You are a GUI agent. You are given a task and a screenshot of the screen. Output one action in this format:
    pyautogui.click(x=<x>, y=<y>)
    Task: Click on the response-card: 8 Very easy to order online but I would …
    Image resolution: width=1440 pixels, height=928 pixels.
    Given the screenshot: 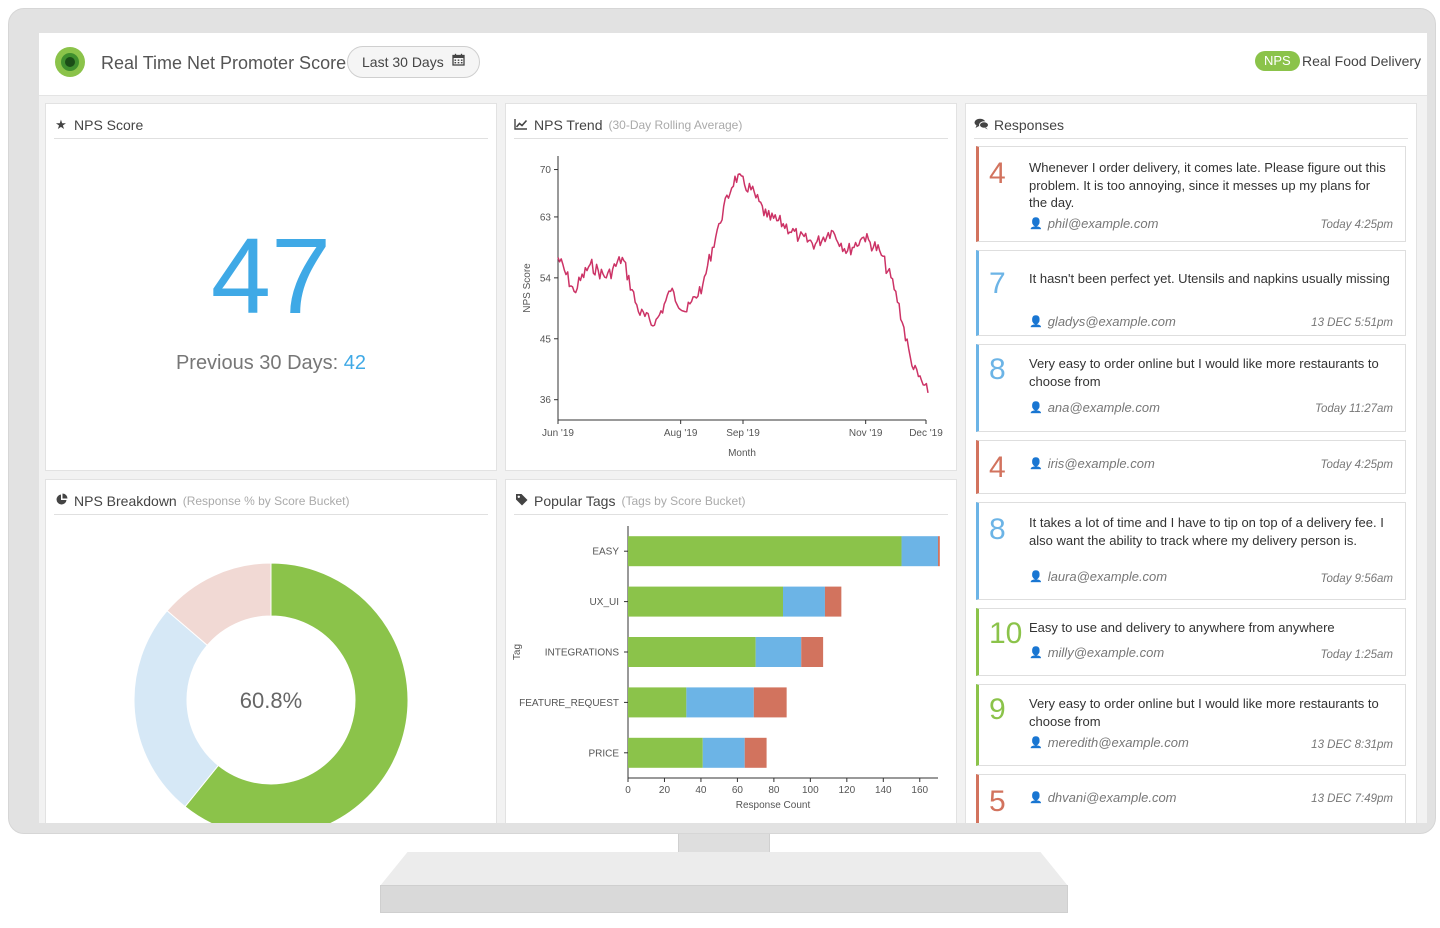 What is the action you would take?
    pyautogui.click(x=1191, y=388)
    